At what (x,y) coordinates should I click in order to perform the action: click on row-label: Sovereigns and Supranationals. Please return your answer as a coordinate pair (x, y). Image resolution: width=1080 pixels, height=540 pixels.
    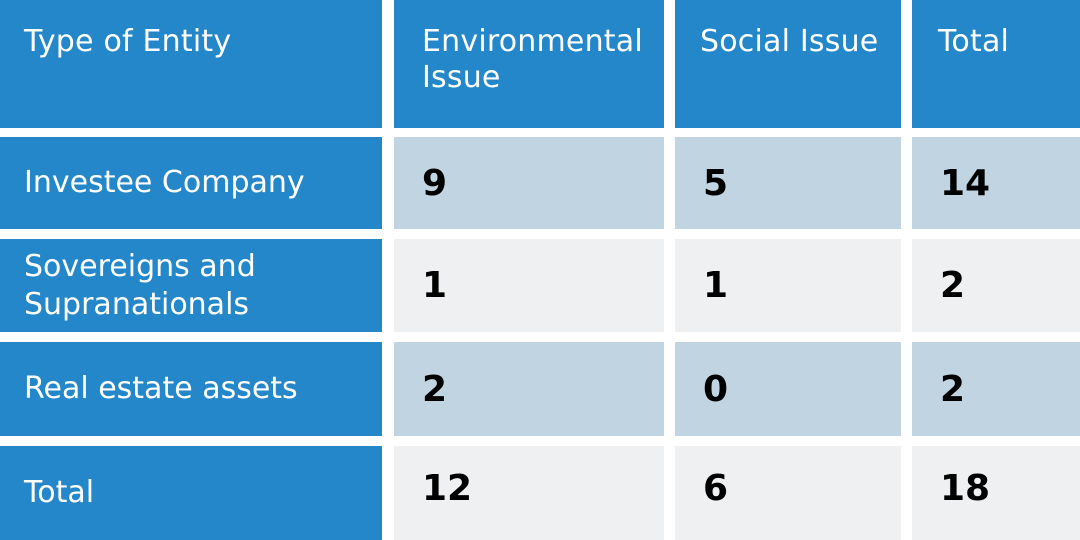
    Looking at the image, I should click on (191, 285).